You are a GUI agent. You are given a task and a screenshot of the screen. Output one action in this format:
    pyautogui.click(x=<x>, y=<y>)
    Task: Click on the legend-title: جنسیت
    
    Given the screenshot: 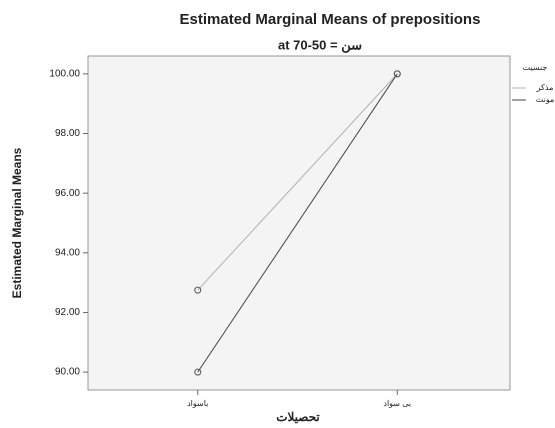 What is the action you would take?
    pyautogui.click(x=535, y=67)
    